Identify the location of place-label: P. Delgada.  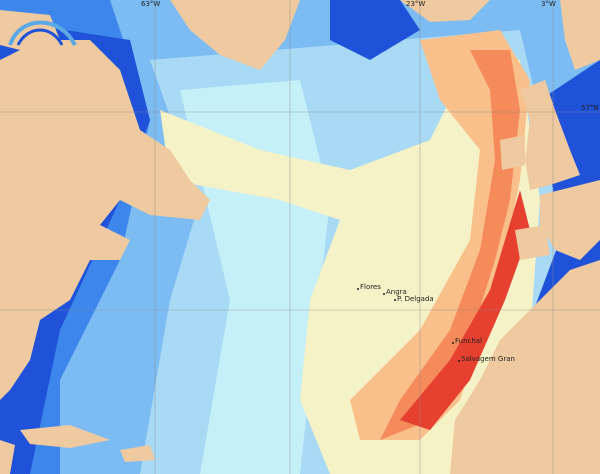
(415, 299).